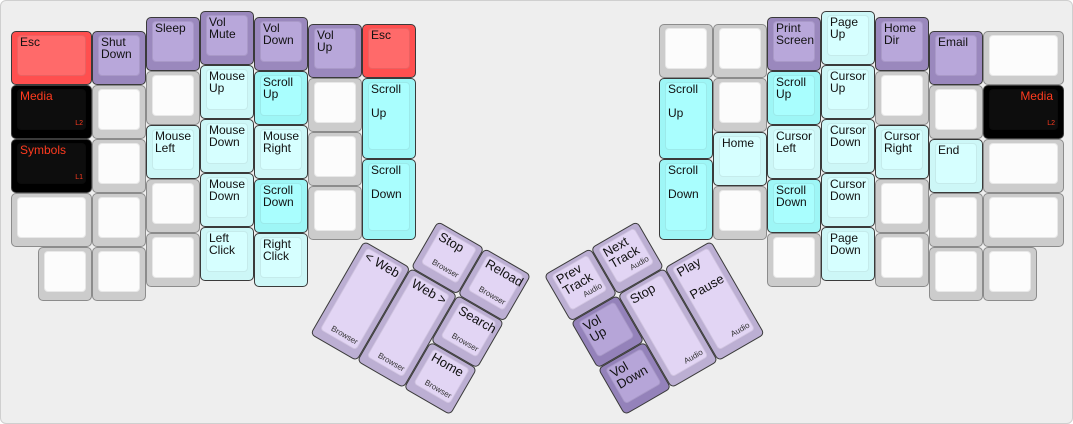 The height and width of the screenshot is (424, 1073). I want to click on key-email: Email, so click(956, 58).